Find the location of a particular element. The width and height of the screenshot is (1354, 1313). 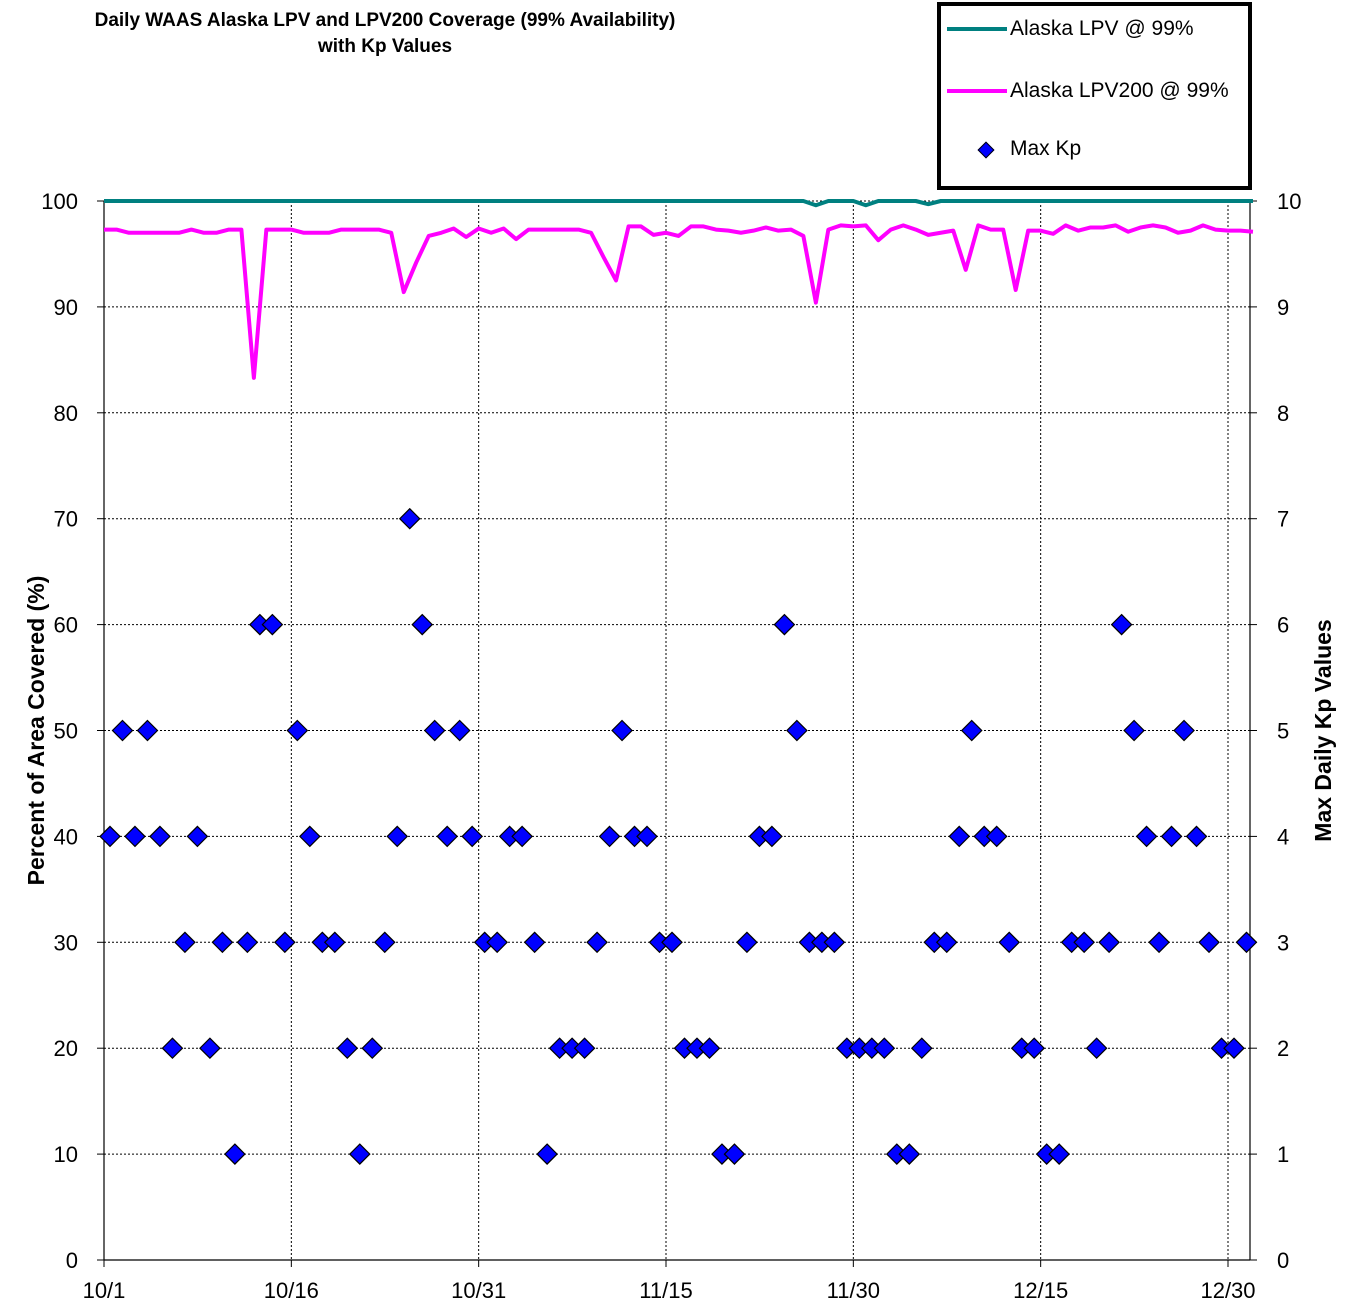

y2-tick-label: 3 is located at coordinates (1283, 942).